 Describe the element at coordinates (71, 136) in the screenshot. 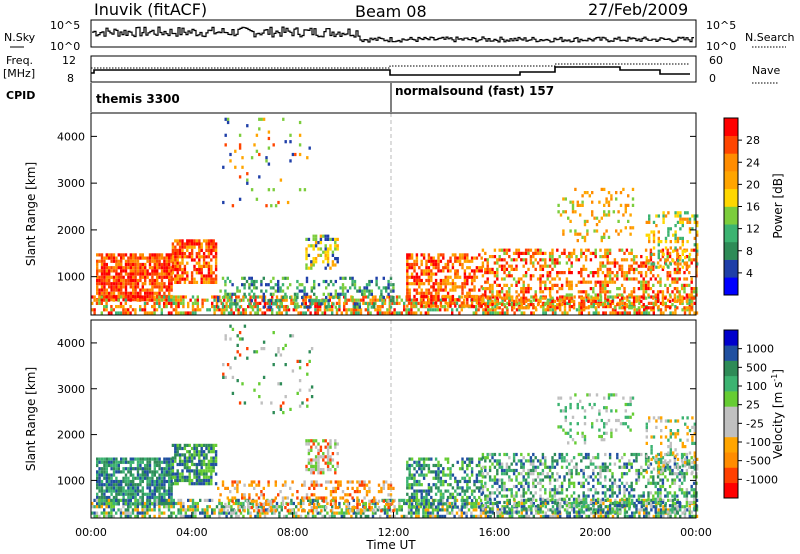

I see `power-y-tick-label: 4000` at that location.